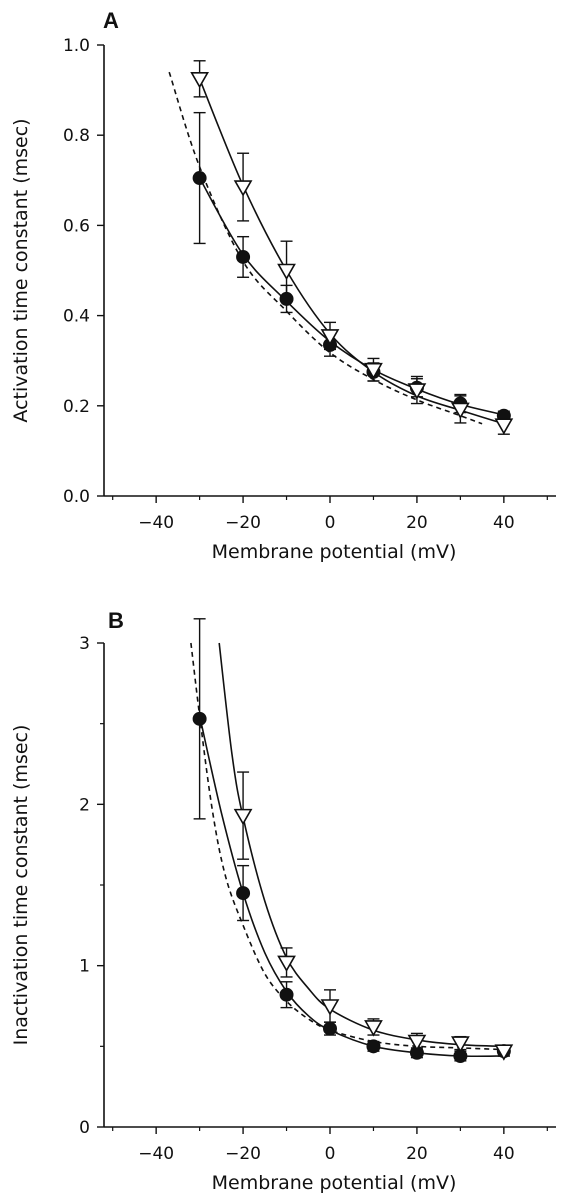  Describe the element at coordinates (21, 885) in the screenshot. I see `panel-b-y-axis-title: Inactivation time constant (msec)` at that location.